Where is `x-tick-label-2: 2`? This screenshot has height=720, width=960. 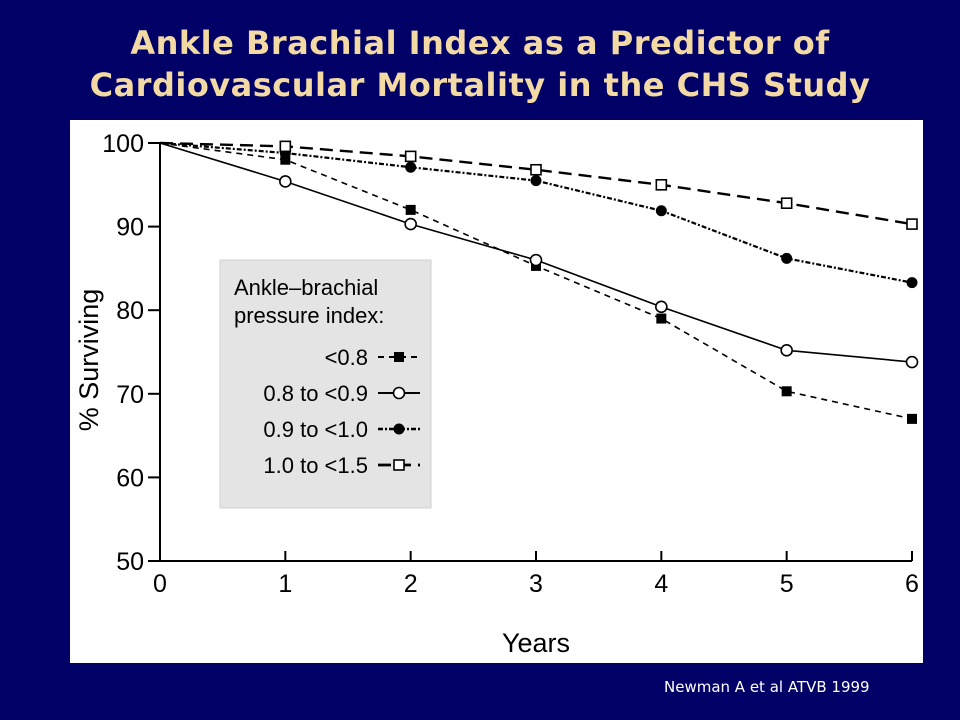
x-tick-label-2: 2 is located at coordinates (411, 584).